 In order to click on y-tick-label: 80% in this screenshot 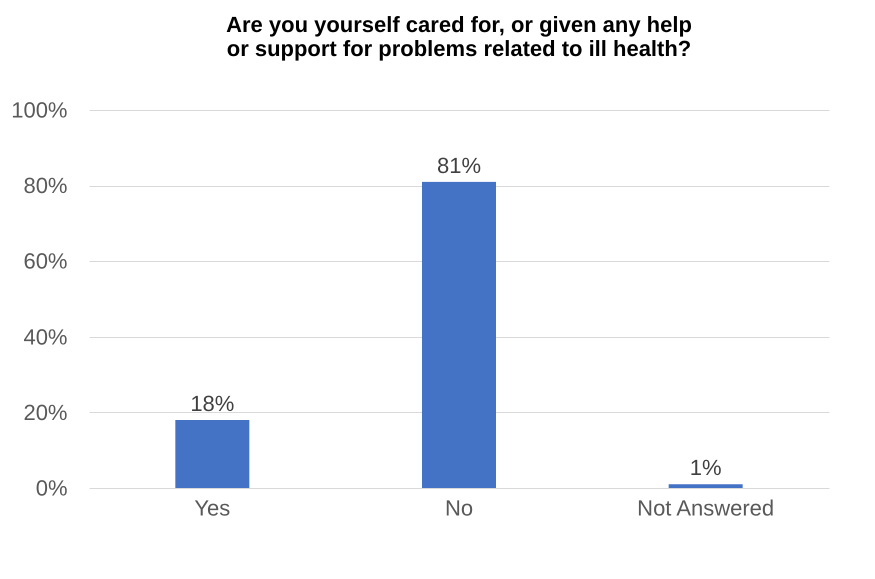, I will do `click(45, 185)`.